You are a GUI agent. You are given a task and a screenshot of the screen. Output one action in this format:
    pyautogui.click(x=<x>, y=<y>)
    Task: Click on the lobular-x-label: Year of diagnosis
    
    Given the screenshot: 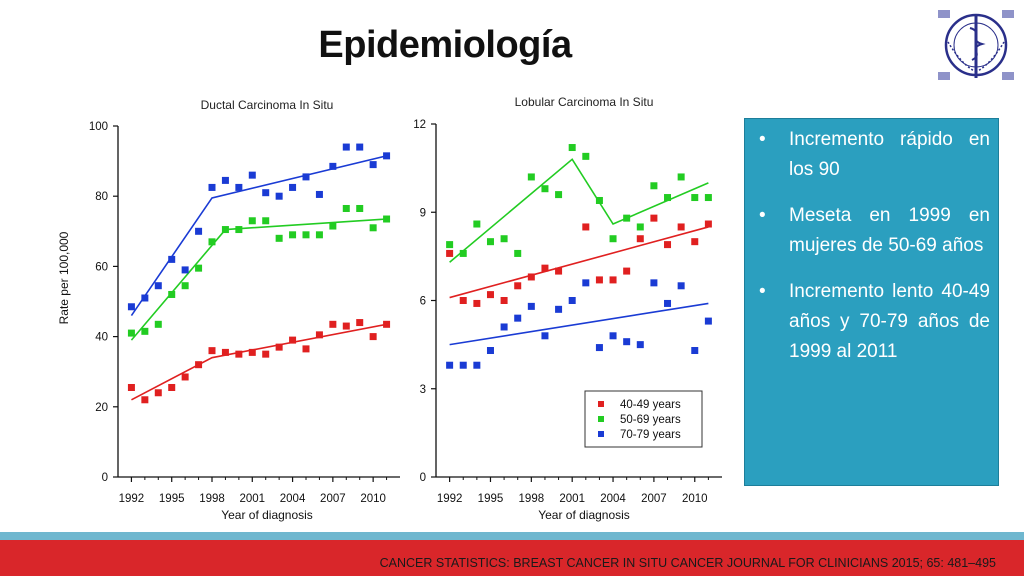 What is the action you would take?
    pyautogui.click(x=584, y=515)
    